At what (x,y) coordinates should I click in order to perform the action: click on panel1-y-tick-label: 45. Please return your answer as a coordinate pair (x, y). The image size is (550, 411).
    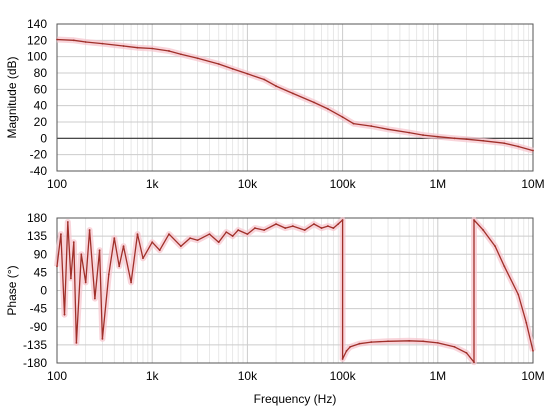
    Looking at the image, I should click on (41, 272).